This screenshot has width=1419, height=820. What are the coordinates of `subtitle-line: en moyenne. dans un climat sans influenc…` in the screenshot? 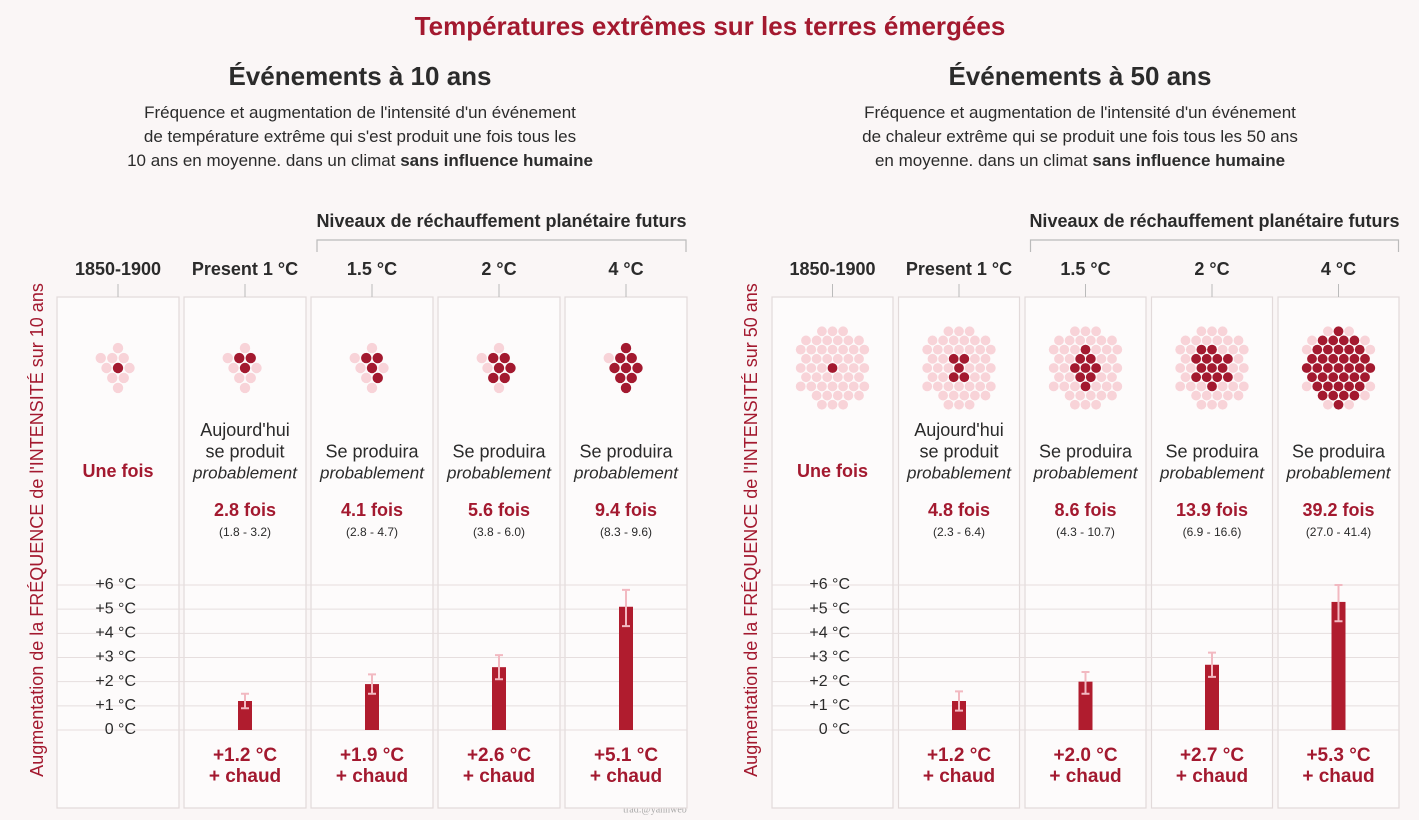 It's located at (1080, 160).